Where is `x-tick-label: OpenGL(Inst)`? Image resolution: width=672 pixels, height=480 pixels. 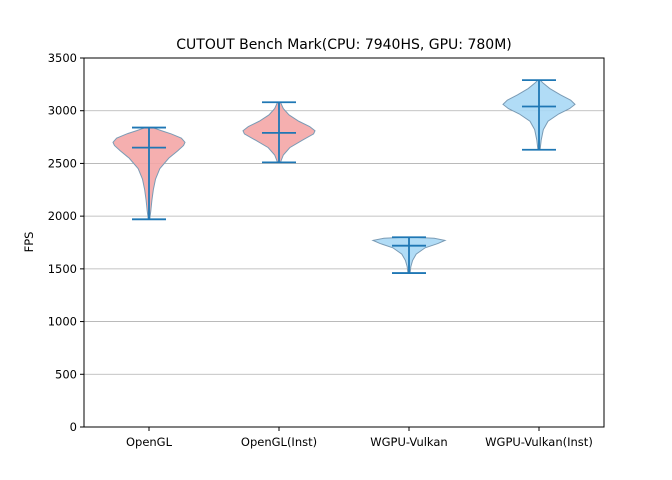 x-tick-label: OpenGL(Inst) is located at coordinates (279, 442).